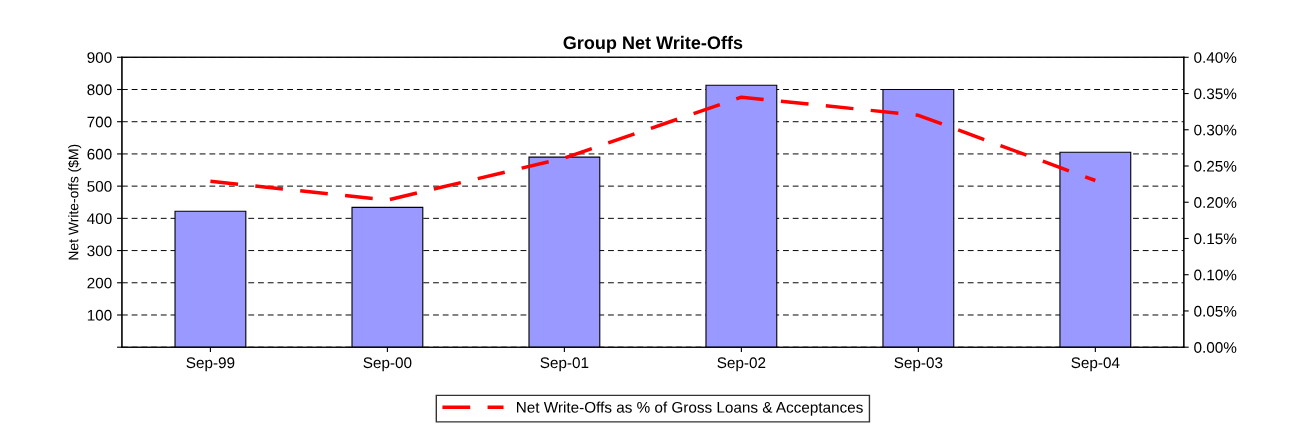  I want to click on y-tick-label: 100, so click(99, 315).